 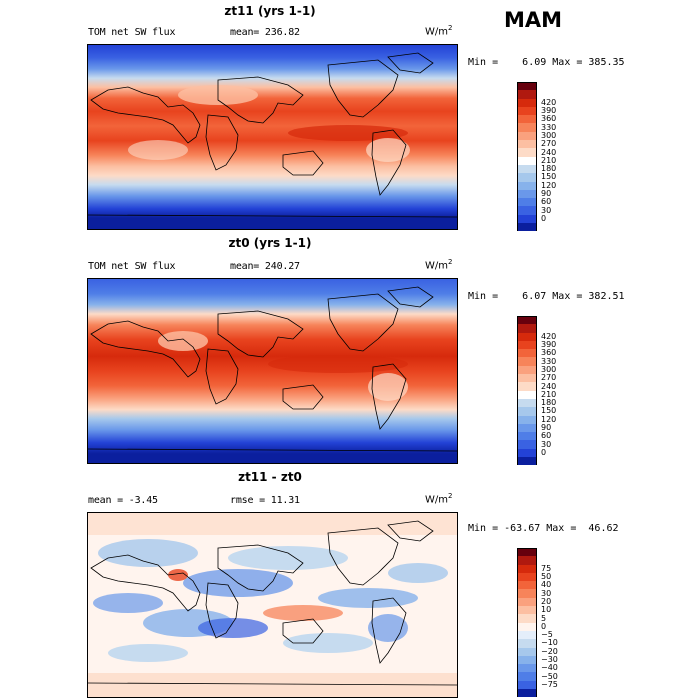 I want to click on map-plot-difference, so click(x=272, y=605).